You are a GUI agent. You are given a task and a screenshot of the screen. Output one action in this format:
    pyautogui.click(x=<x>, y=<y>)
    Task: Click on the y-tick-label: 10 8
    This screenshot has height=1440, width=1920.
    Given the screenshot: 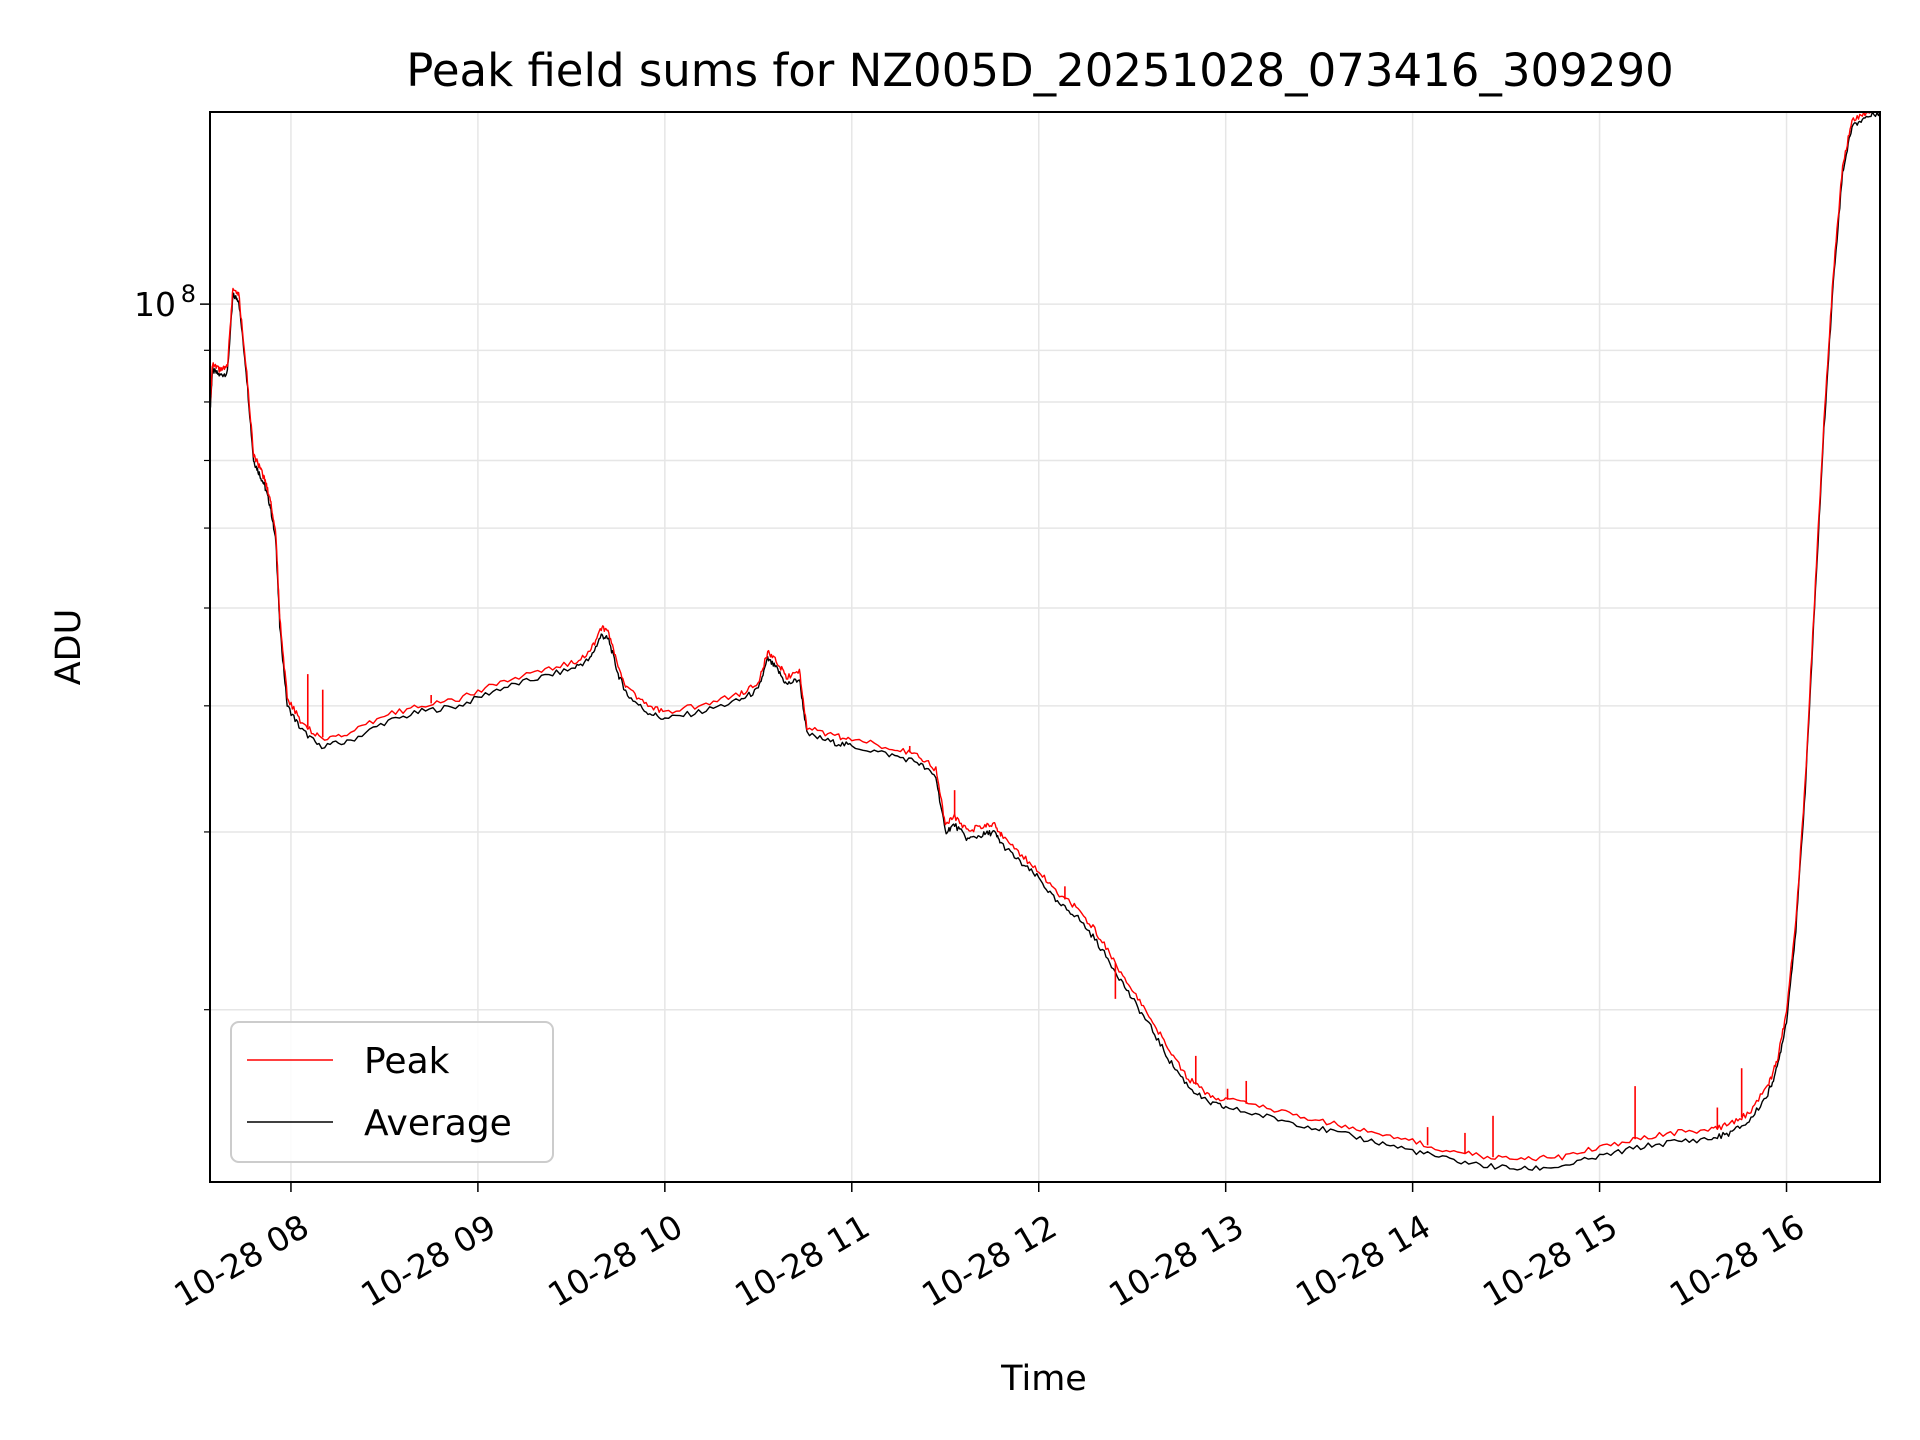 What is the action you would take?
    pyautogui.click(x=165, y=302)
    